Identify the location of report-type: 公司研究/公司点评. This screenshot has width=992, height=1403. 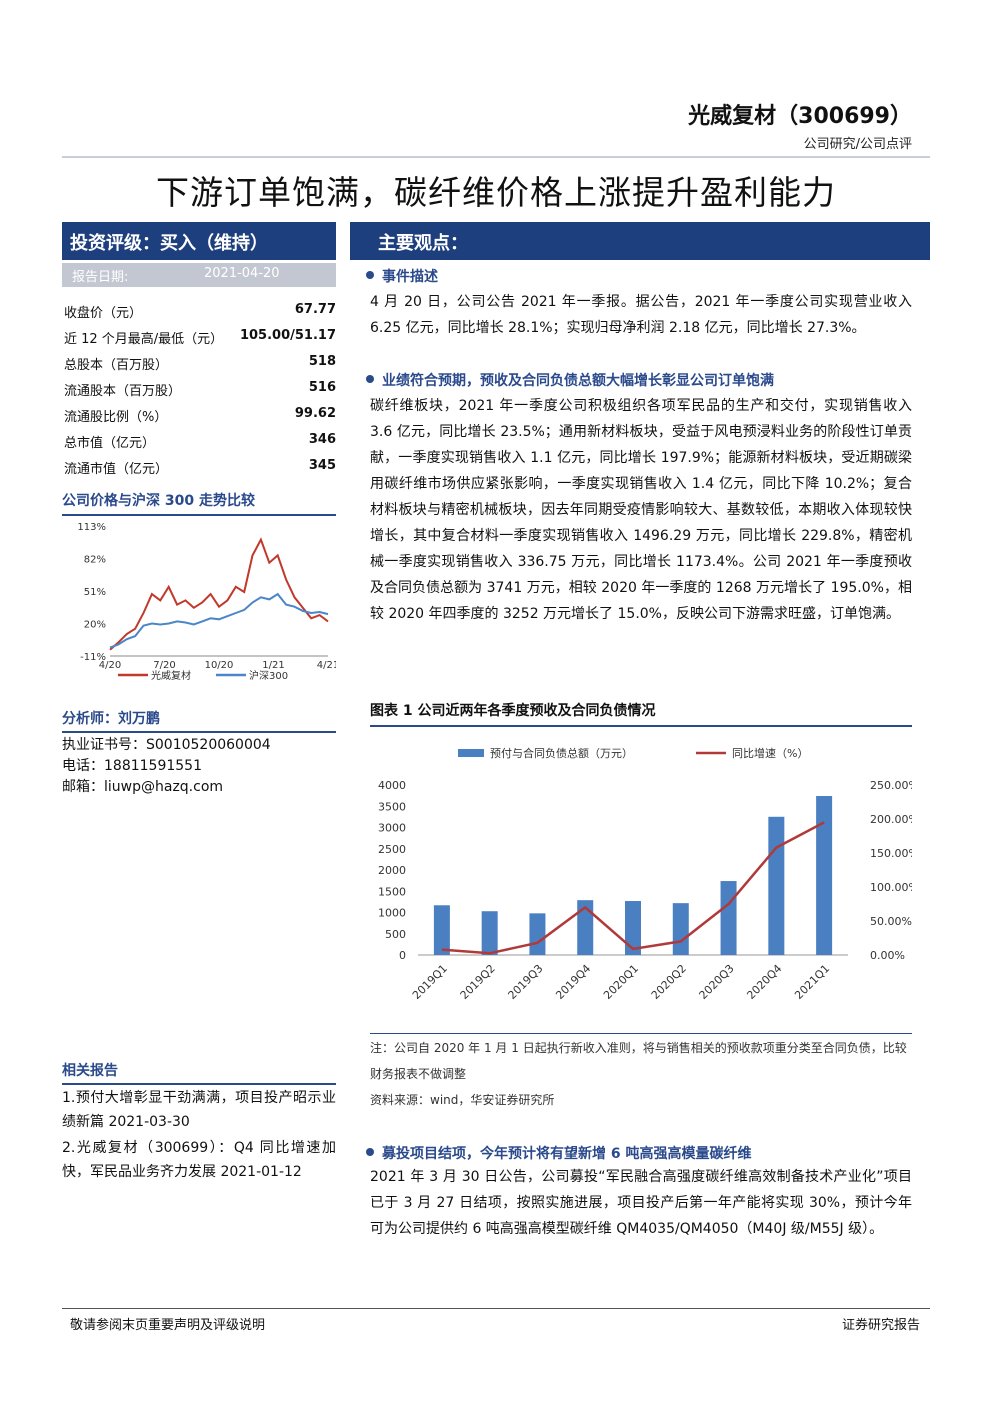
(857, 144).